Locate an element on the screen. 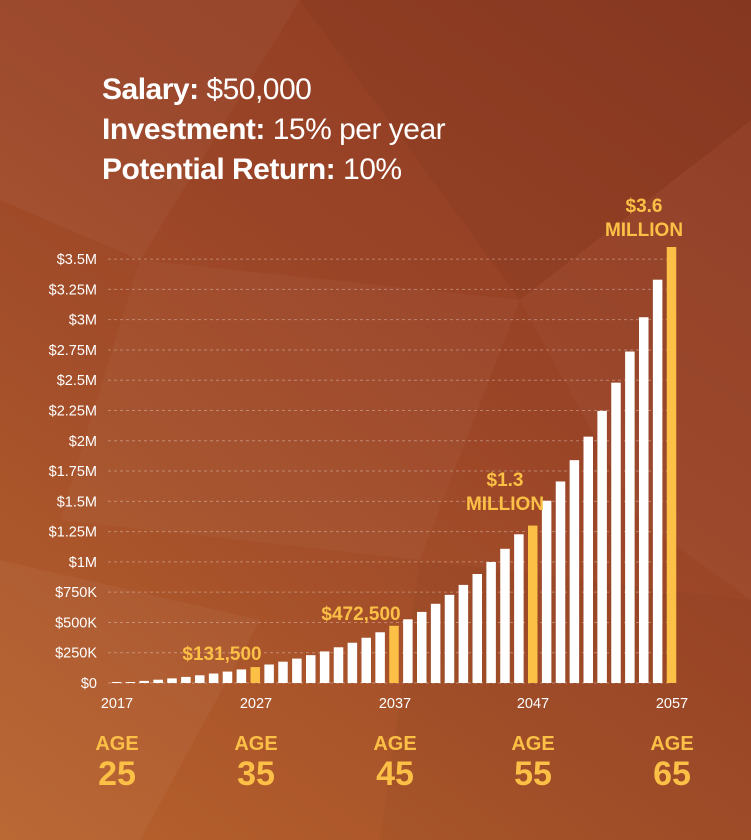 Image resolution: width=751 pixels, height=840 pixels. y-tick-label: $3.5M is located at coordinates (77, 260).